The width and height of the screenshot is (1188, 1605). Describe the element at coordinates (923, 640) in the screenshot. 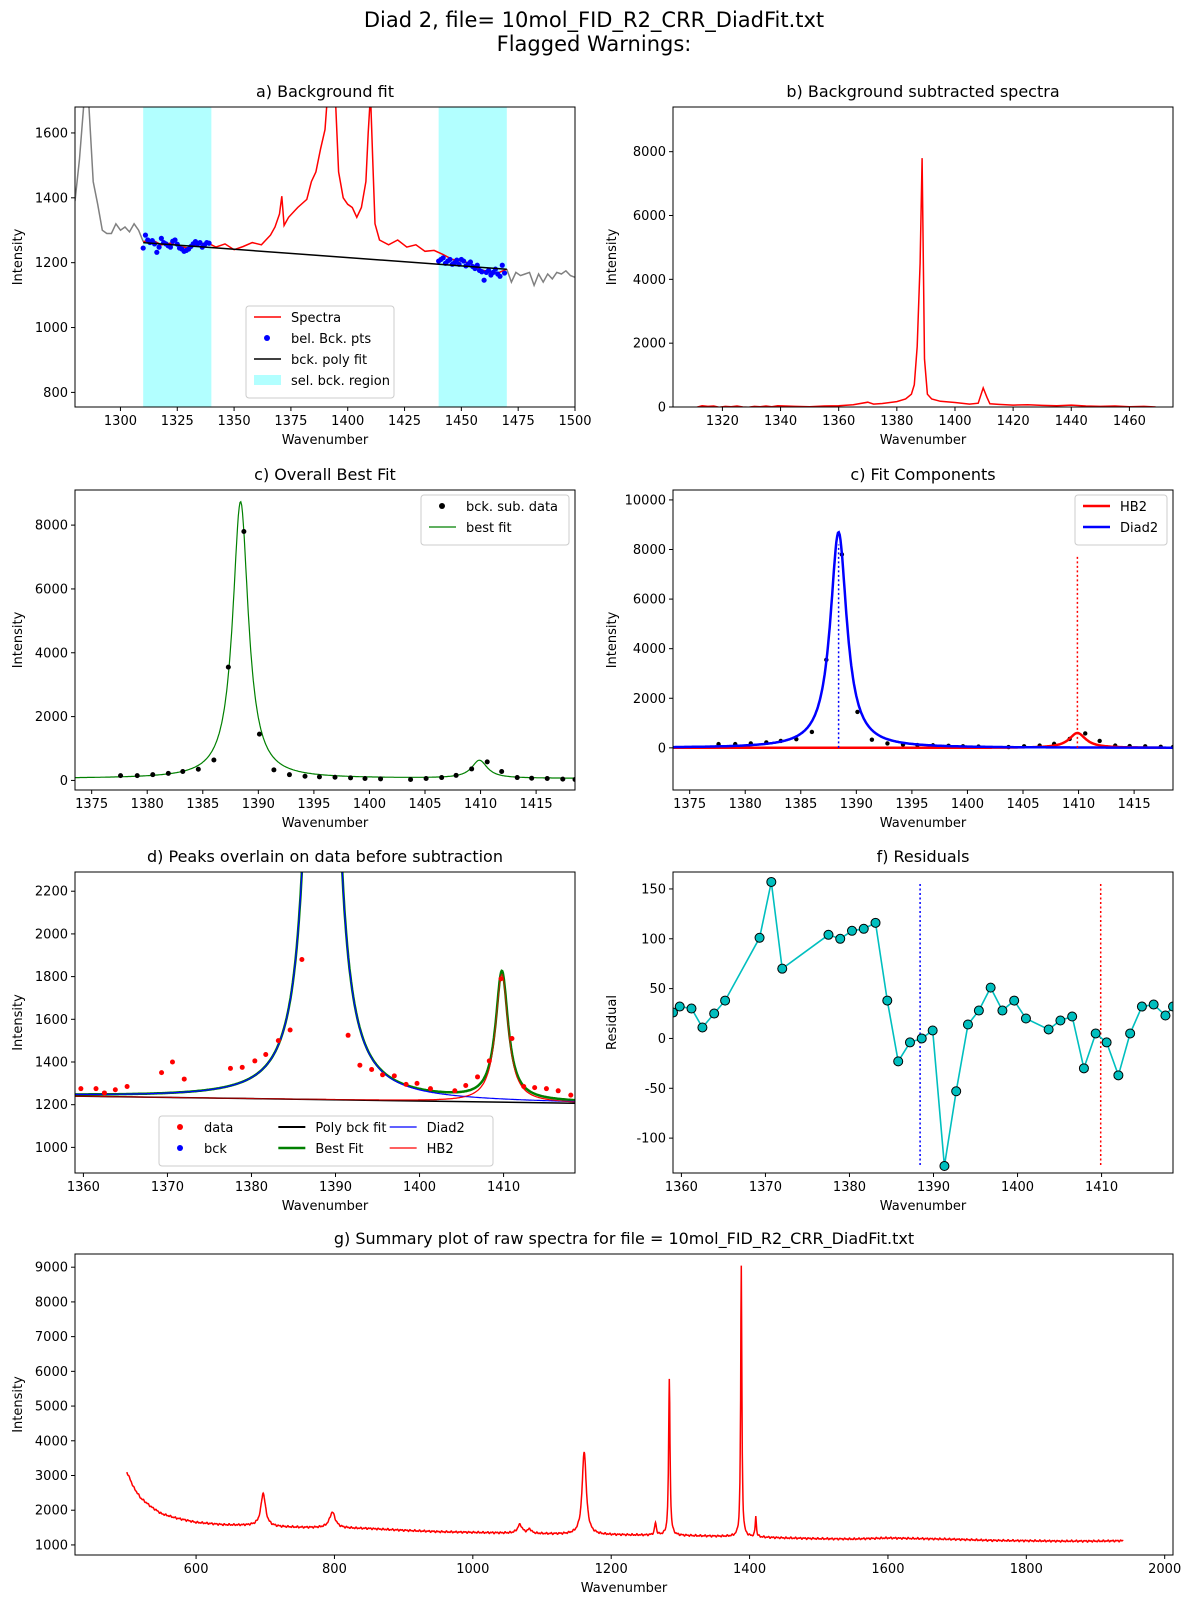

I see `plot-area-c2` at that location.